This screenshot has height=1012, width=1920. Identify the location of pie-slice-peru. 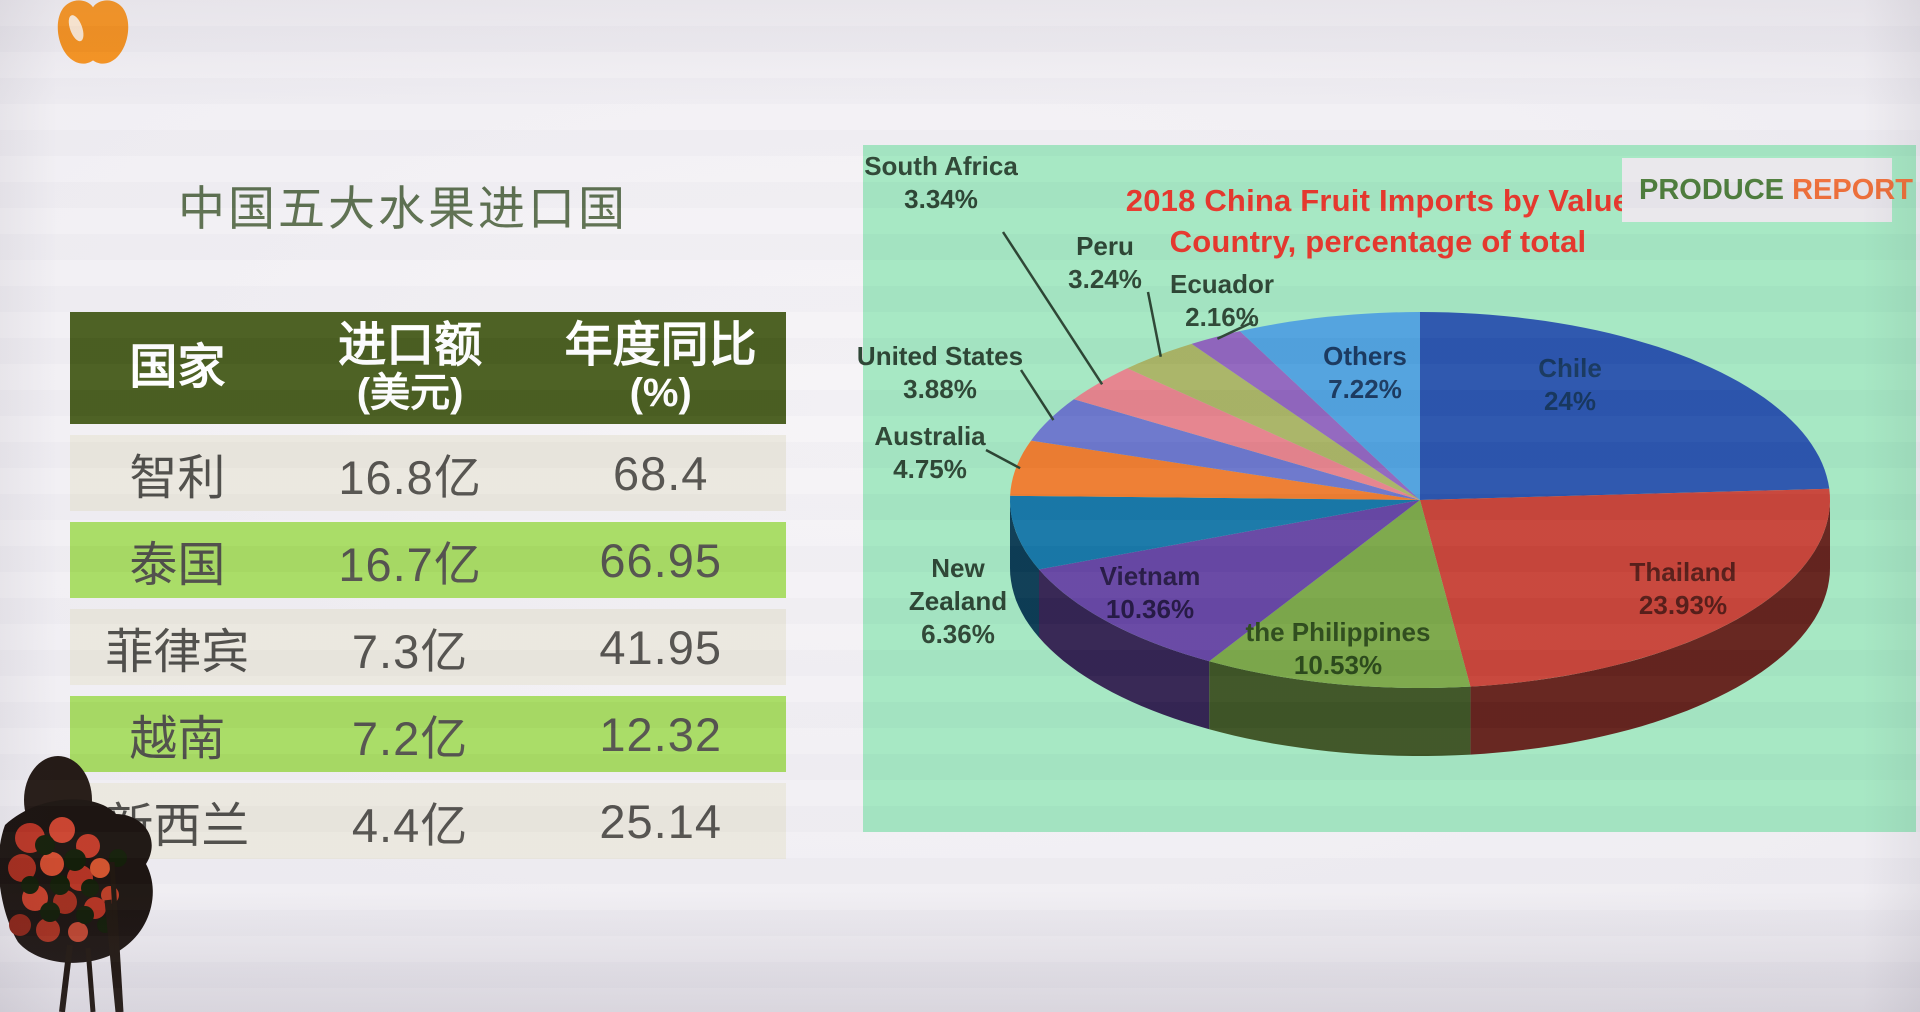
(1273, 421).